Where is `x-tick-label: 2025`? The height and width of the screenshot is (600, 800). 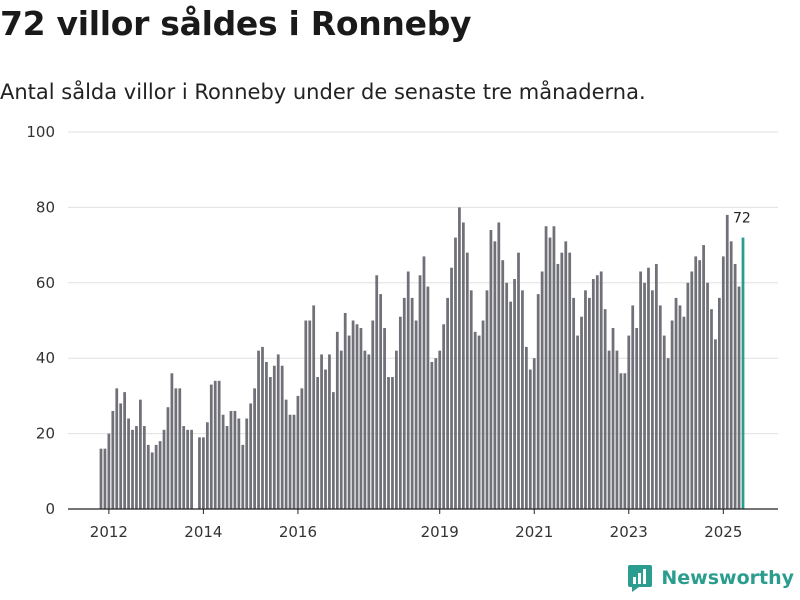
x-tick-label: 2025 is located at coordinates (723, 532).